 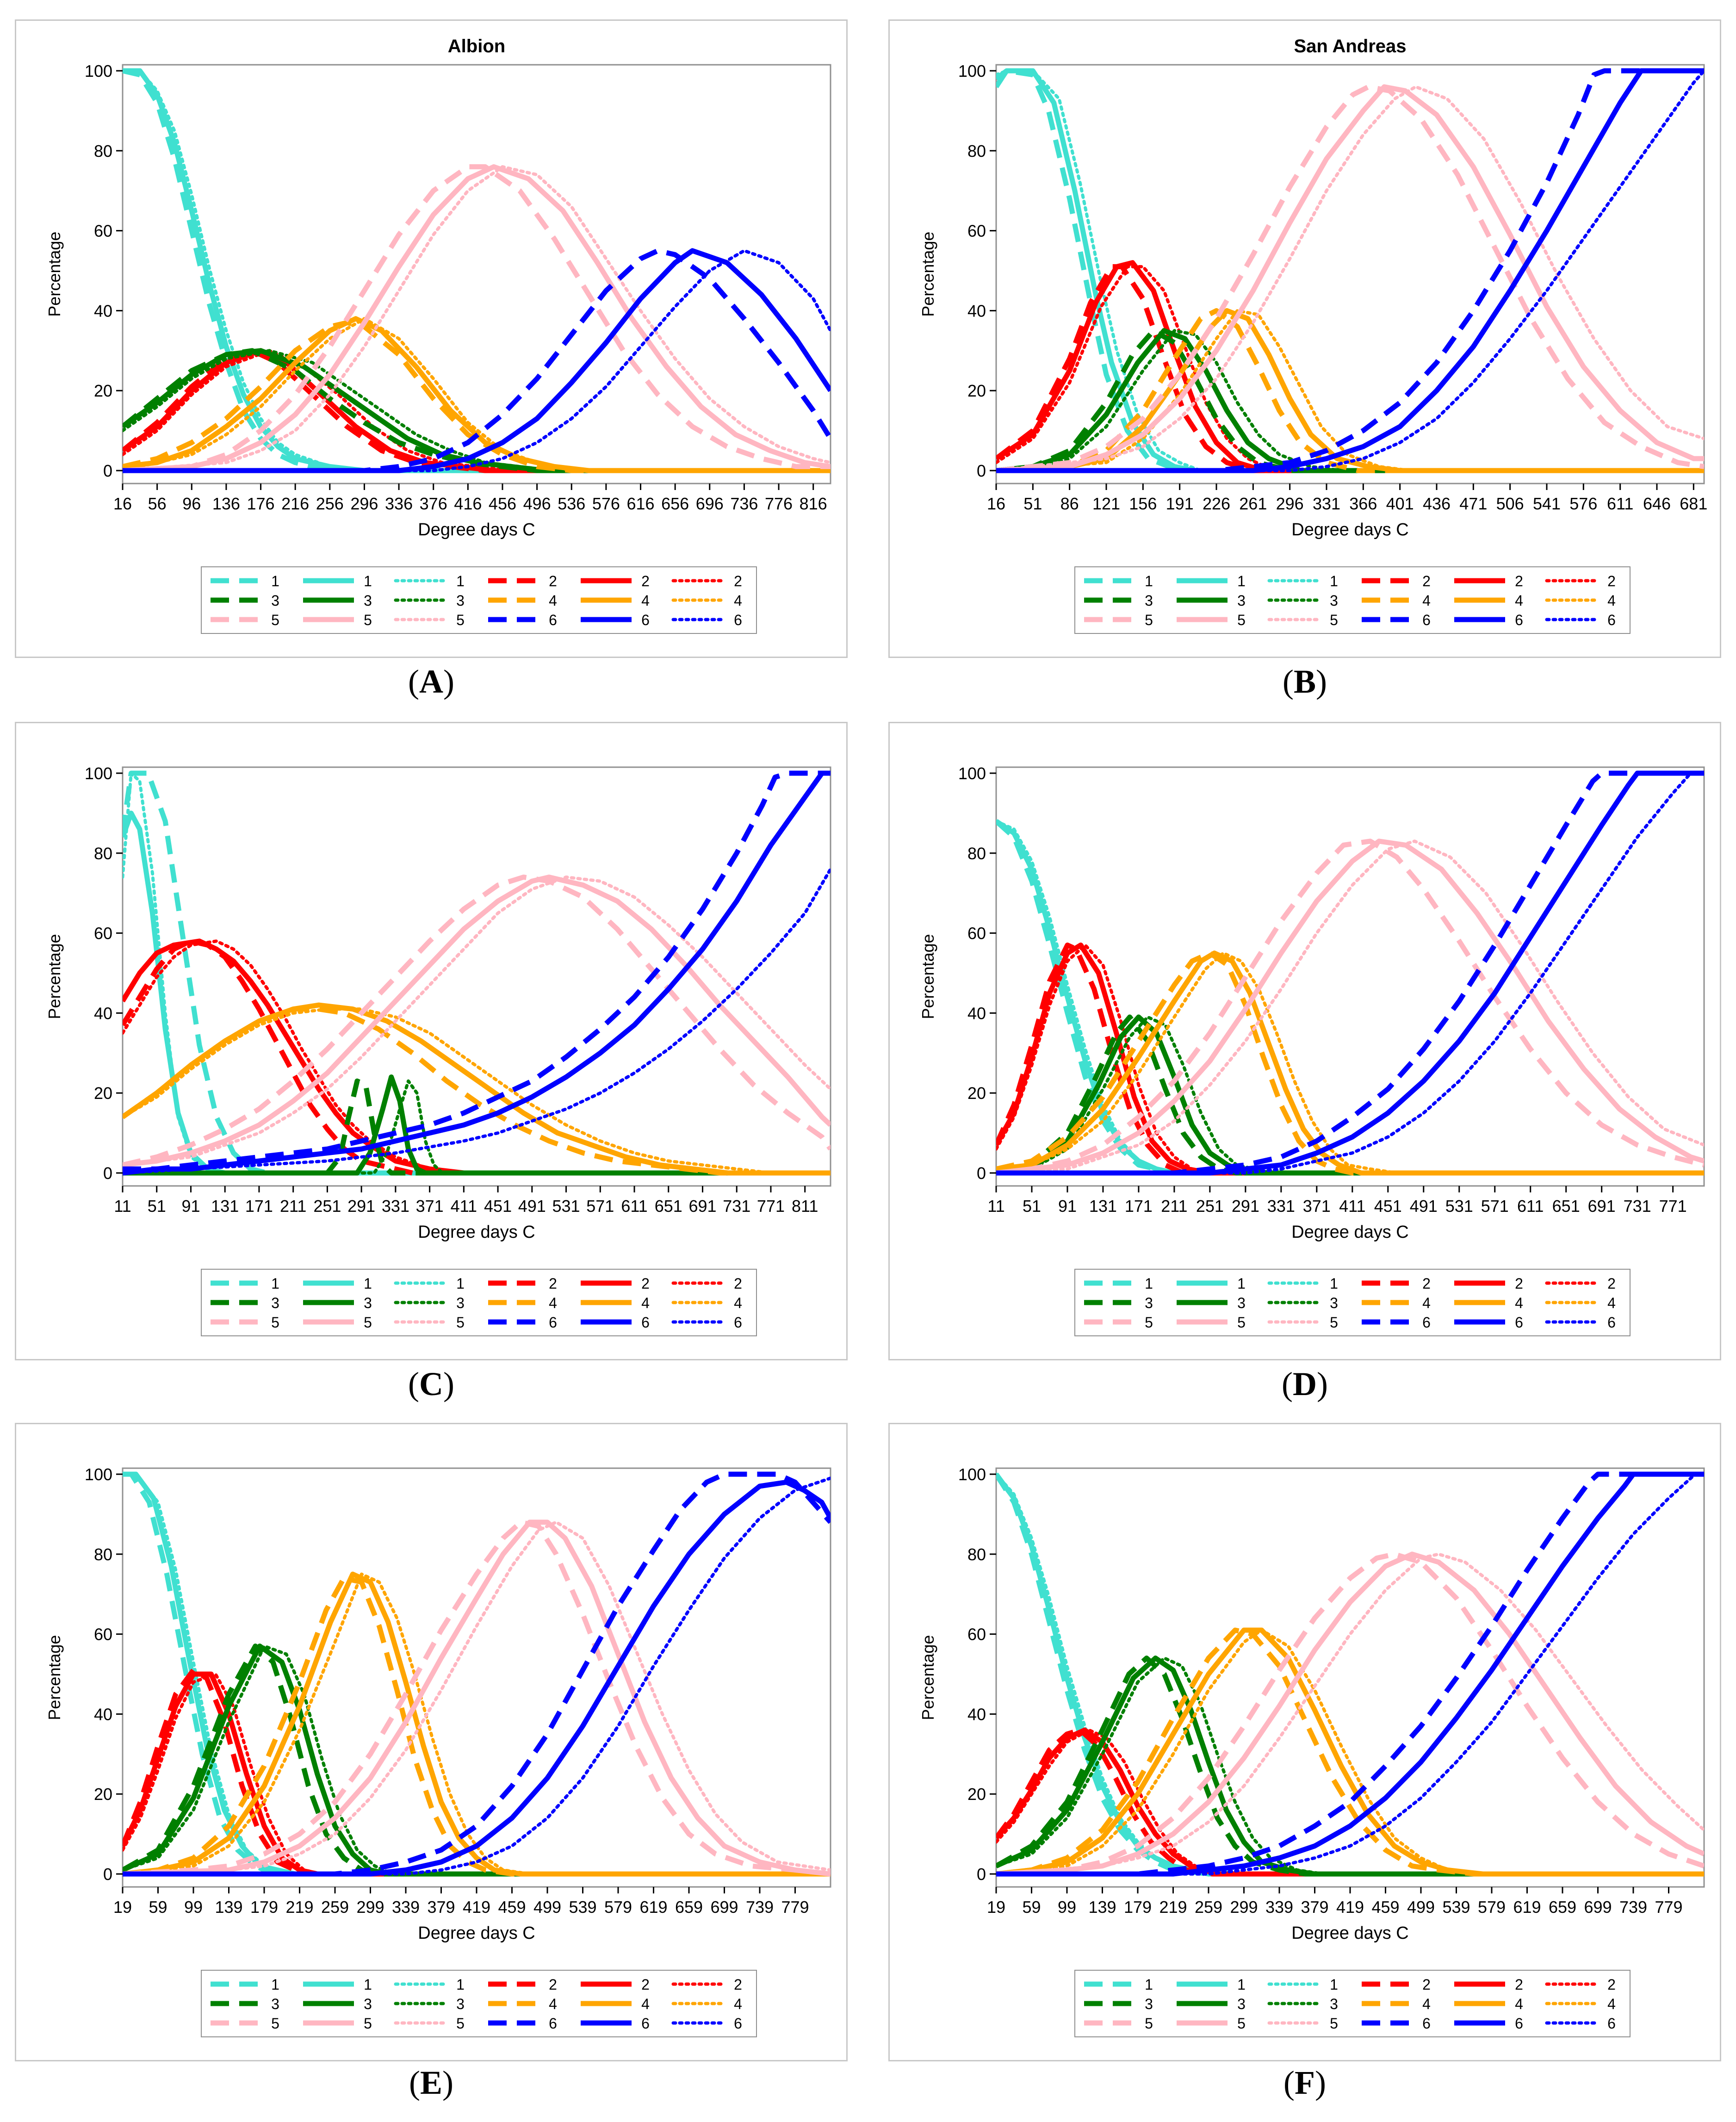 What do you see at coordinates (433, 503) in the screenshot?
I see `x-tick-label: 376` at bounding box center [433, 503].